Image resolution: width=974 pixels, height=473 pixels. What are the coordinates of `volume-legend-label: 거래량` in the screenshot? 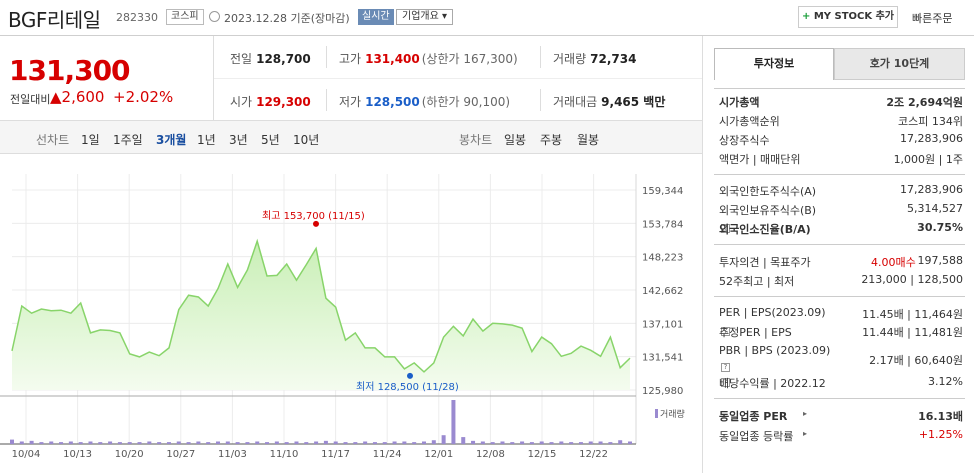 It's located at (672, 414).